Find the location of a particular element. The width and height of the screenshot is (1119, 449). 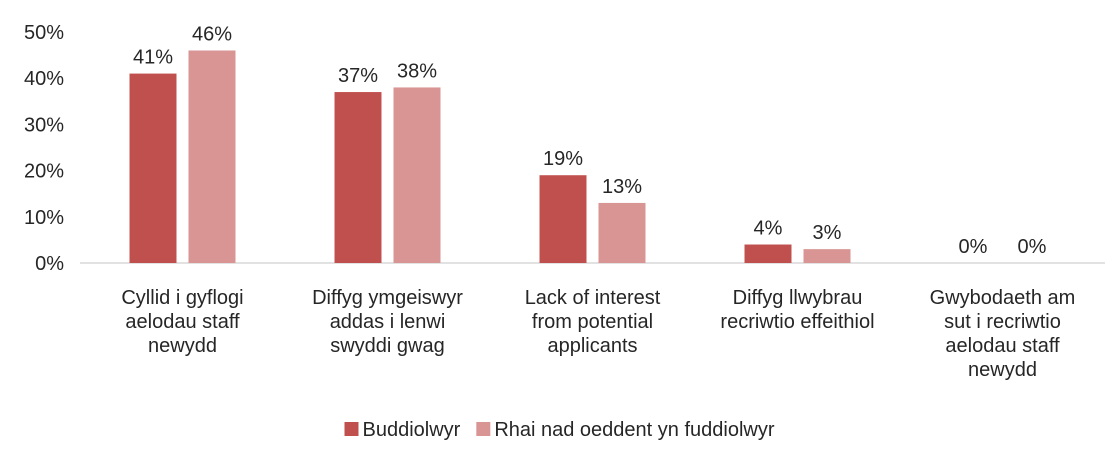

data-label: 3% is located at coordinates (827, 233).